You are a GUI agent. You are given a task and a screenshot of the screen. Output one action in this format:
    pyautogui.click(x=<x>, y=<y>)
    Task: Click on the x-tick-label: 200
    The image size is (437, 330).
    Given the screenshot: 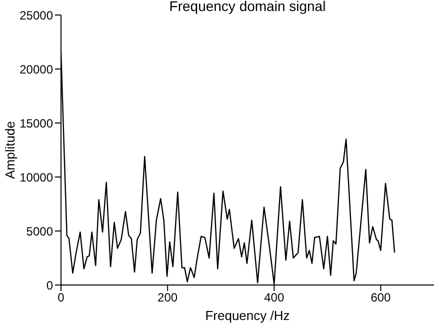 What is the action you would take?
    pyautogui.click(x=168, y=297)
    